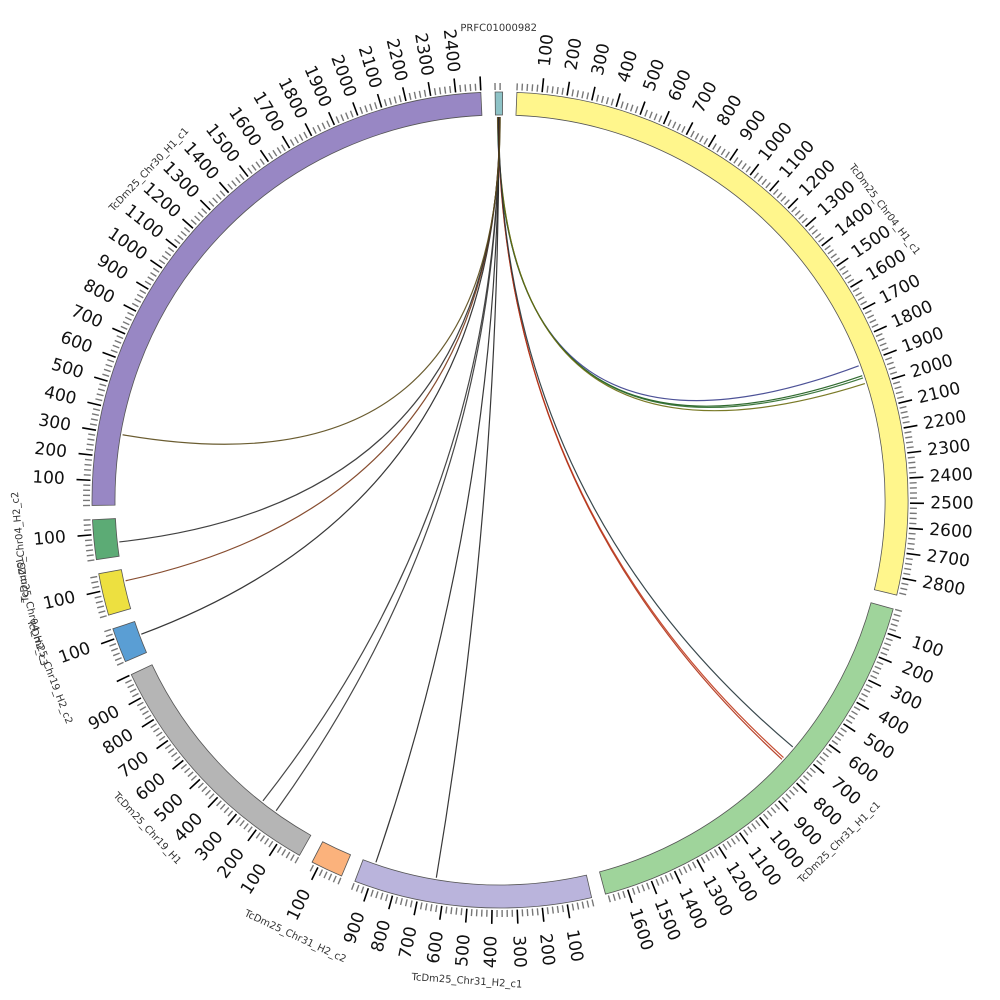  What do you see at coordinates (705, 97) in the screenshot?
I see `tick-label: 700` at bounding box center [705, 97].